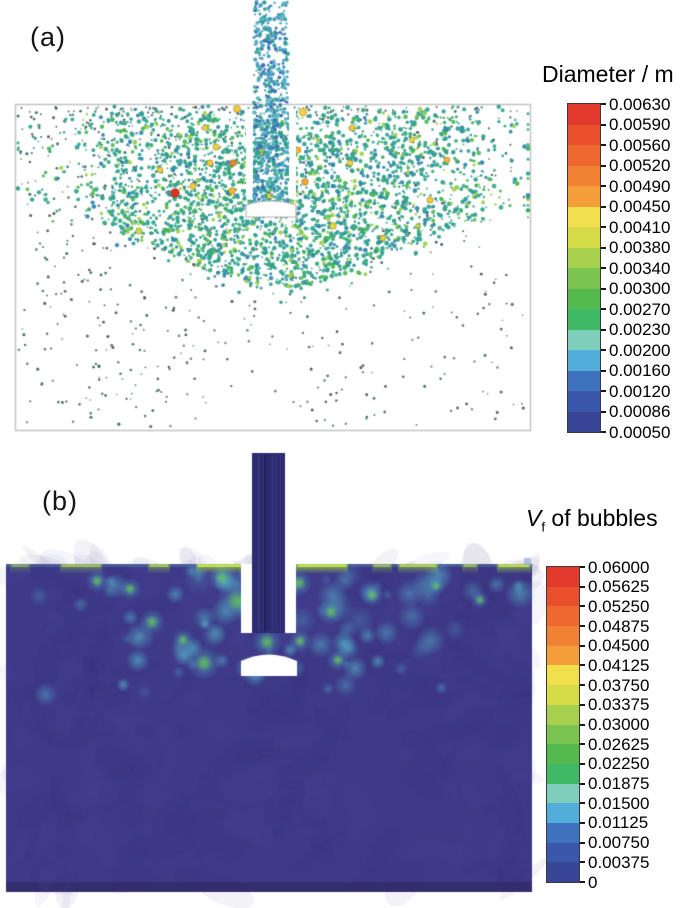 The height and width of the screenshot is (908, 700). I want to click on panel-b-colorbar, so click(563, 724).